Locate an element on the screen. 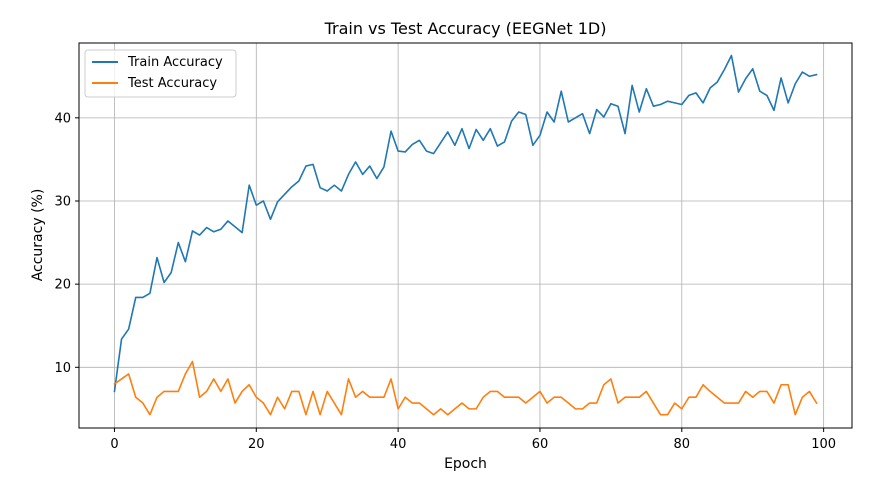 The image size is (892, 478). y-tick-label: 30 is located at coordinates (62, 201).